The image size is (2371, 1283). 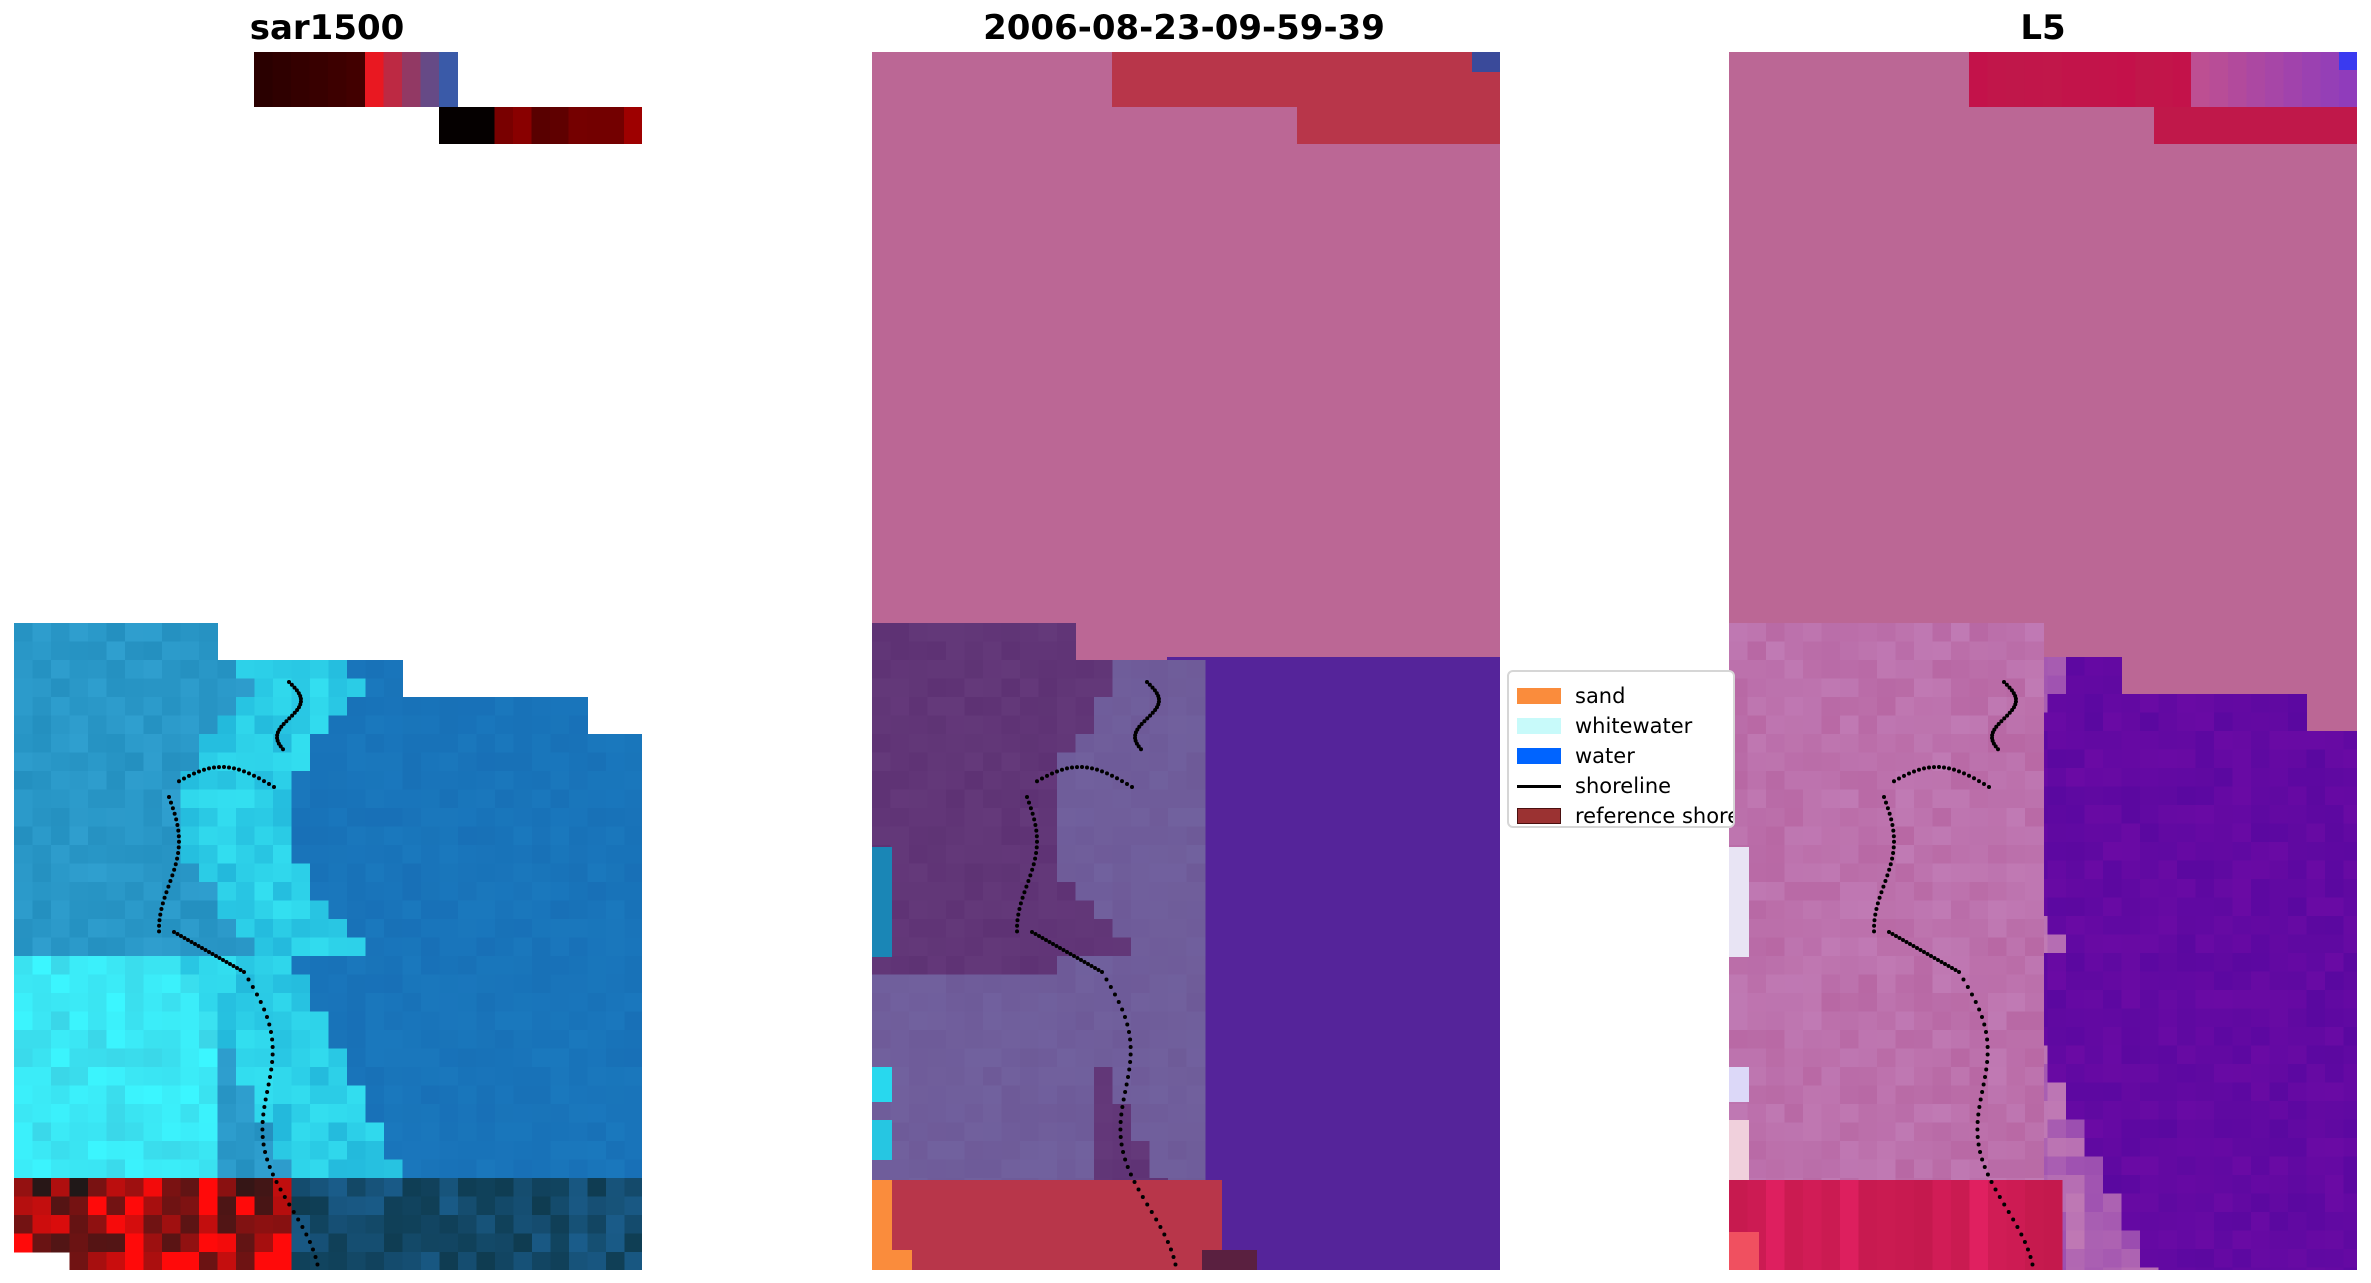 What do you see at coordinates (2043, 28) in the screenshot?
I see `panel-title-l5: L5` at bounding box center [2043, 28].